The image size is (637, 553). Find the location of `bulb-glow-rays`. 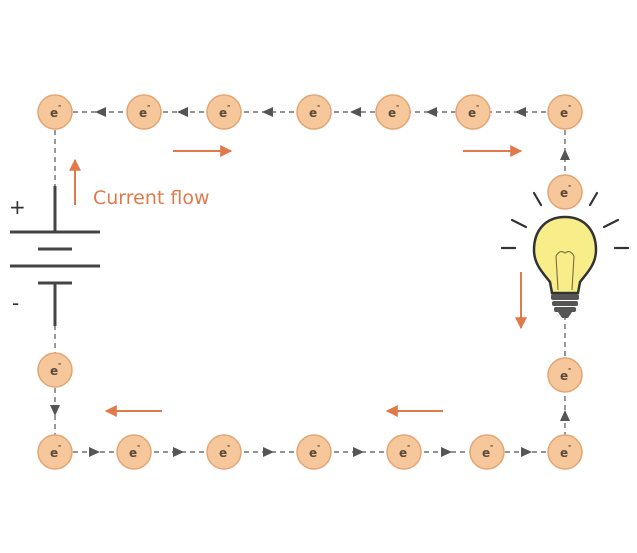

bulb-glow-rays is located at coordinates (565, 220).